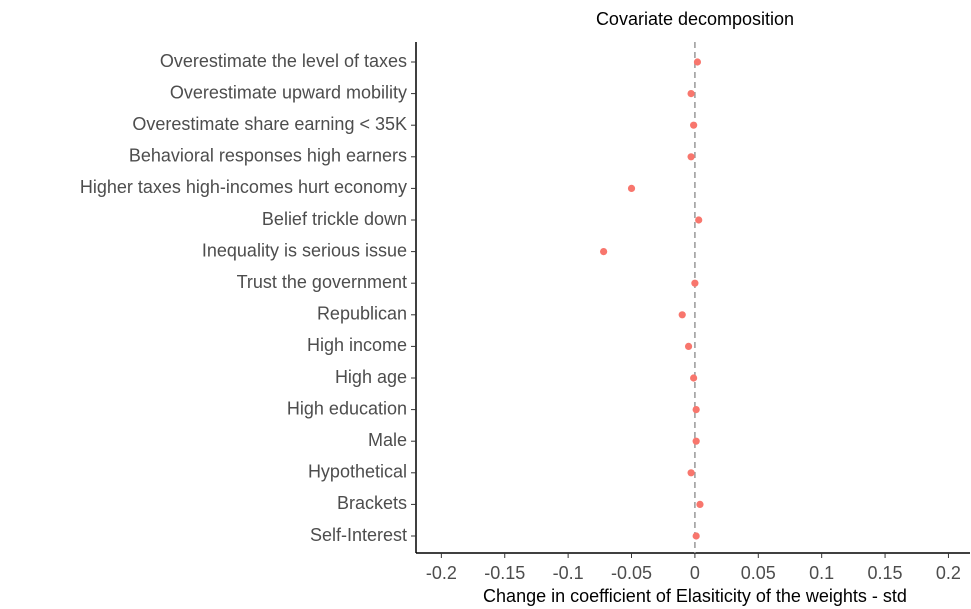 The width and height of the screenshot is (971, 609). Describe the element at coordinates (268, 156) in the screenshot. I see `y-tick-label: Behavioral responses high earners` at that location.